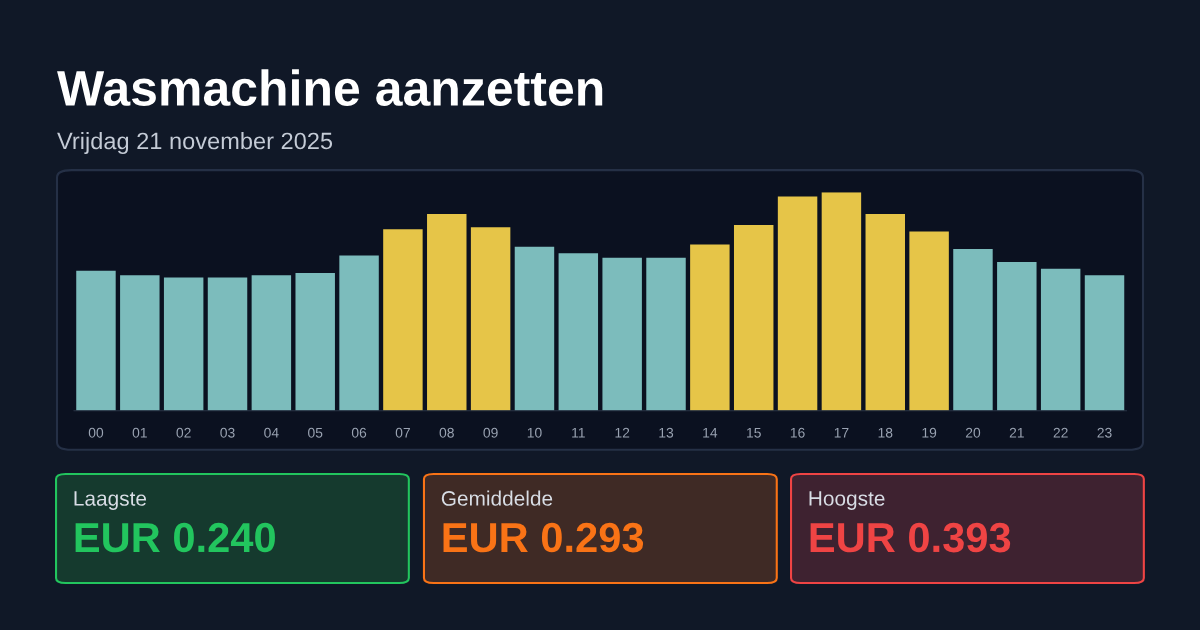  Describe the element at coordinates (797, 432) in the screenshot. I see `x-tick-label: 16` at that location.